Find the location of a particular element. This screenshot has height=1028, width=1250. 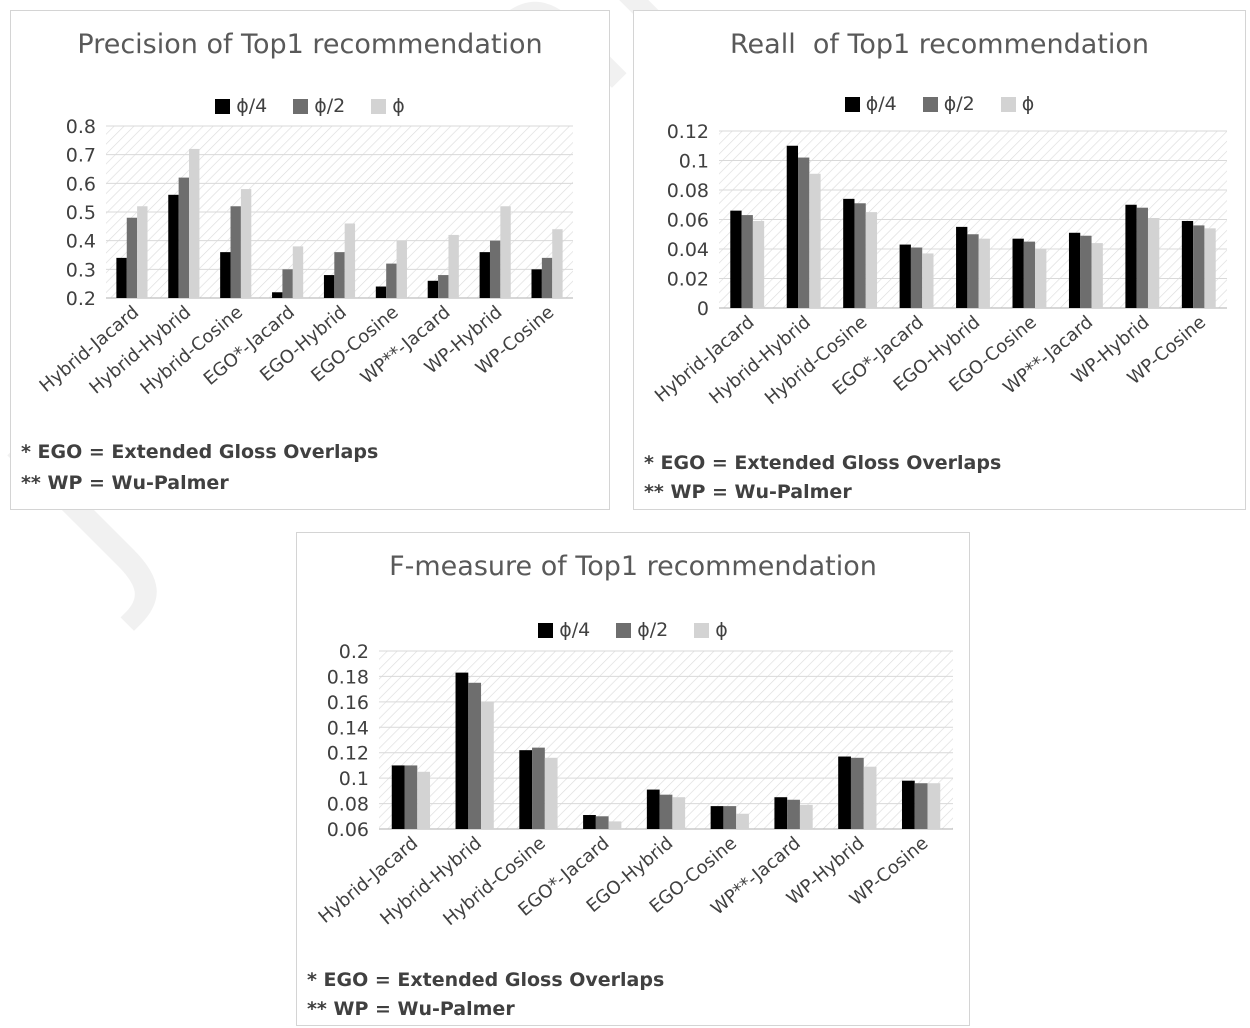

y-tick-label: 0.5 is located at coordinates (81, 213).